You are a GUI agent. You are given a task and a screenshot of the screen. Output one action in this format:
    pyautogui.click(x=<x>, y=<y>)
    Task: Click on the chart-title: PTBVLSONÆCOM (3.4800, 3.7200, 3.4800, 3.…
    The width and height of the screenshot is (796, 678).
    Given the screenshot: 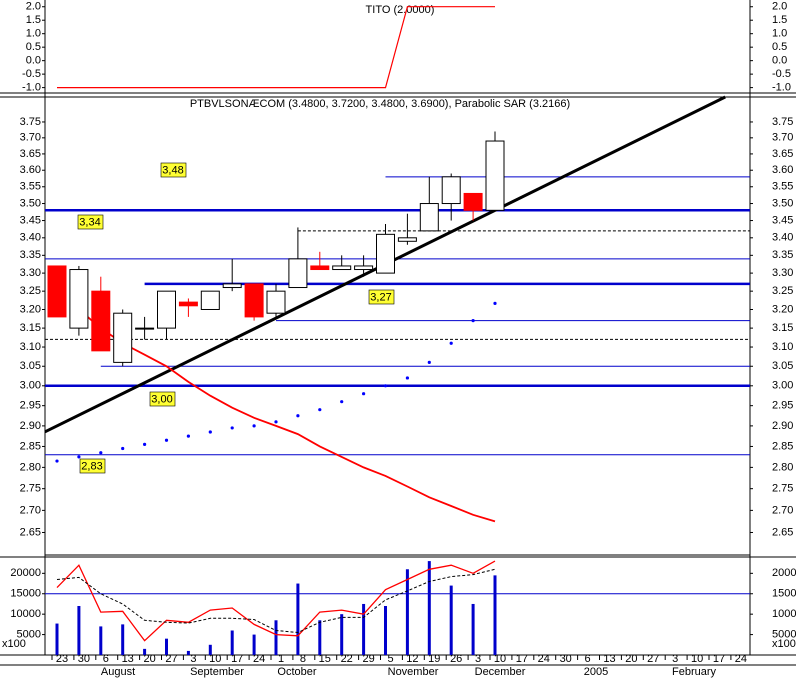 What is the action you would take?
    pyautogui.click(x=380, y=104)
    